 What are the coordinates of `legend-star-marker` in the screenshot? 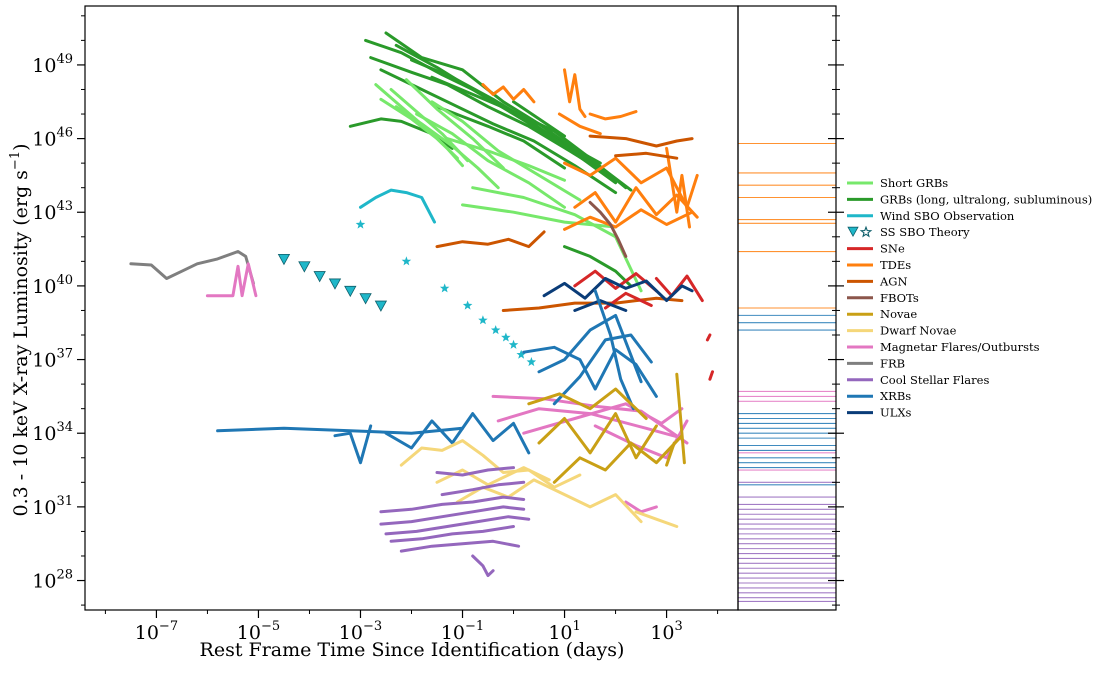 It's located at (866, 231).